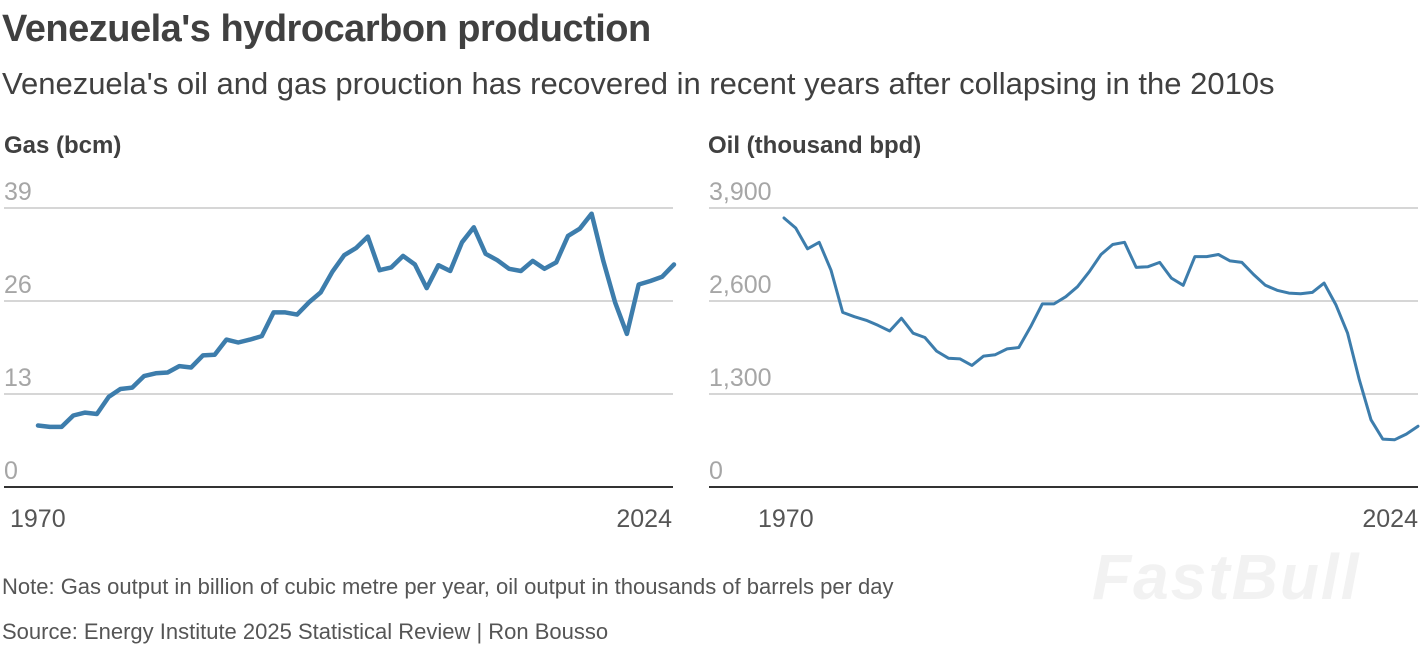 The width and height of the screenshot is (1420, 646). What do you see at coordinates (18, 285) in the screenshot?
I see `gas-ytick-label: 26` at bounding box center [18, 285].